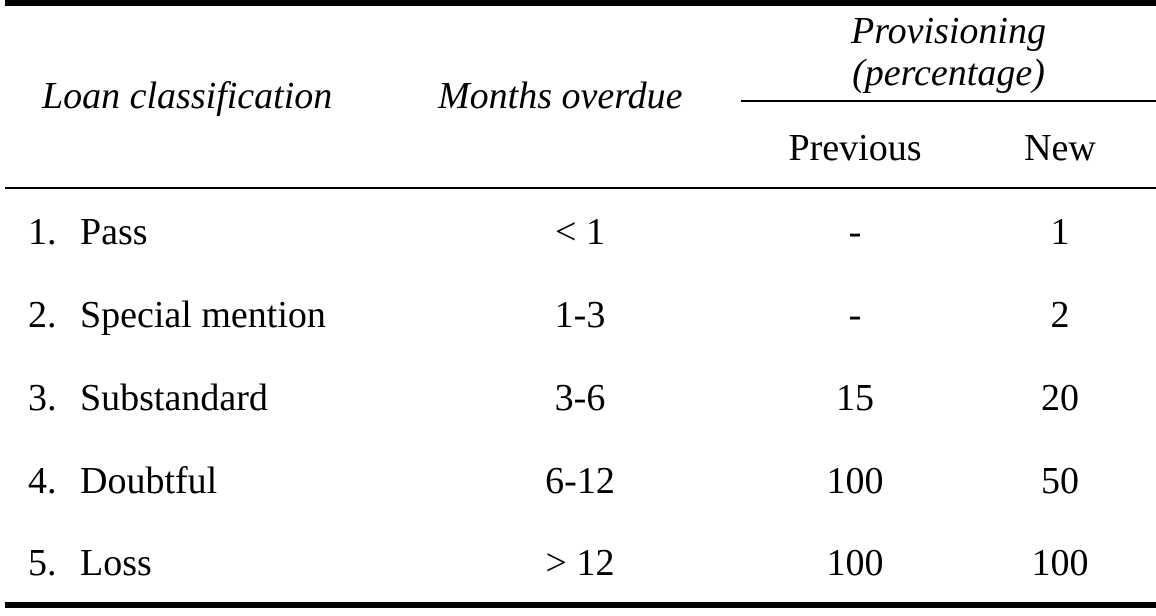 This screenshot has height=616, width=1156. Describe the element at coordinates (116, 563) in the screenshot. I see `row-classification: Loss` at that location.